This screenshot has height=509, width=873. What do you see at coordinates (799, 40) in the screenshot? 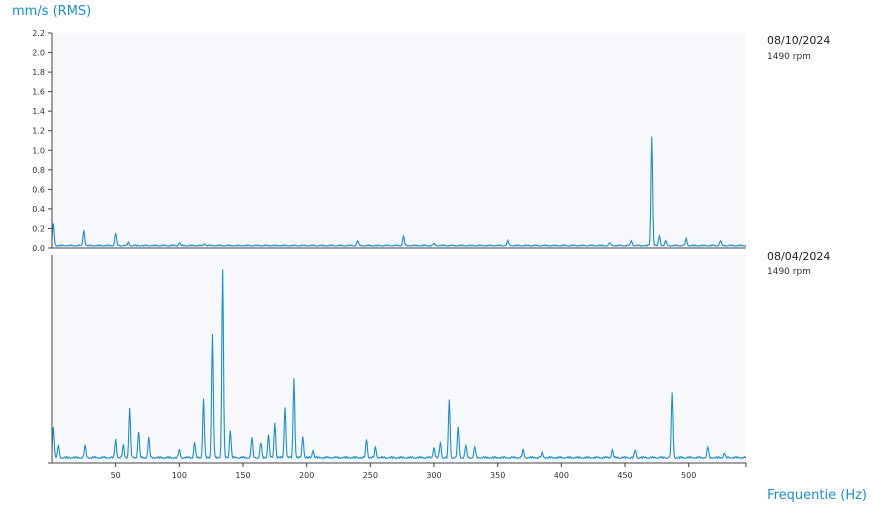
I see `top-panel-date: 08/10/2024` at bounding box center [799, 40].